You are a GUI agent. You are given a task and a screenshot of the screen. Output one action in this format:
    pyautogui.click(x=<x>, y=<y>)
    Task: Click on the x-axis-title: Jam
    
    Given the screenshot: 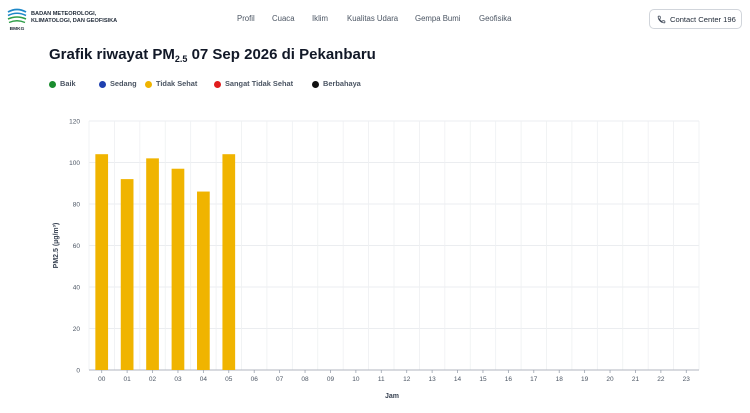 What is the action you would take?
    pyautogui.click(x=392, y=396)
    